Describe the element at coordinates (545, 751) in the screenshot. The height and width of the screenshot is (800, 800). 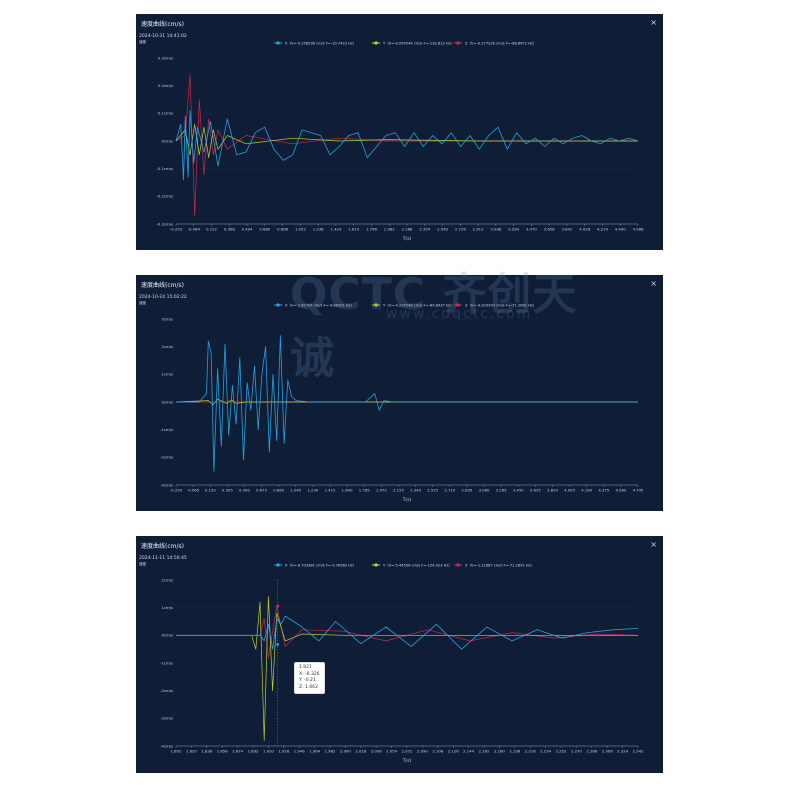
I see `x-tick-label: 2.234` at that location.